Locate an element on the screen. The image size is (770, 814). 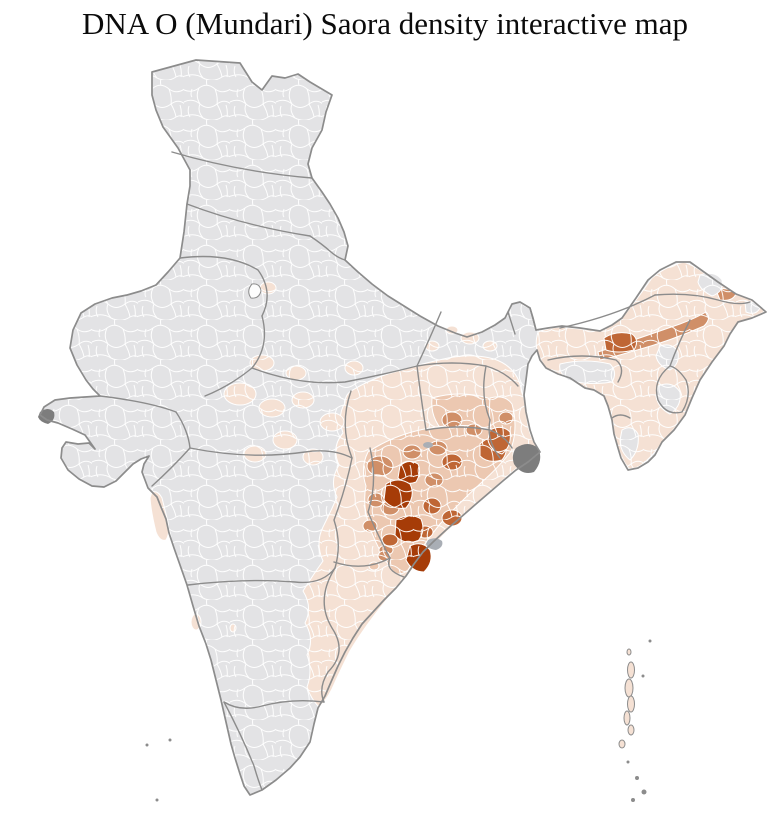
lakshadweep-islands is located at coordinates (158, 770).